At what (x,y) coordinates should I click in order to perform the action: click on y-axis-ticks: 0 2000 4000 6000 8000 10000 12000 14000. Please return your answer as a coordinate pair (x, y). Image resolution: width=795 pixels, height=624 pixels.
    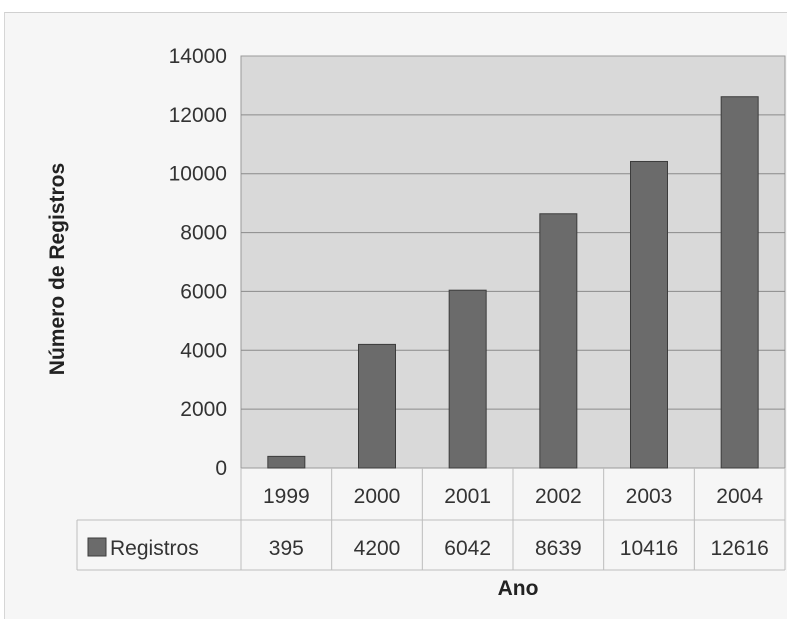
    Looking at the image, I should click on (198, 262).